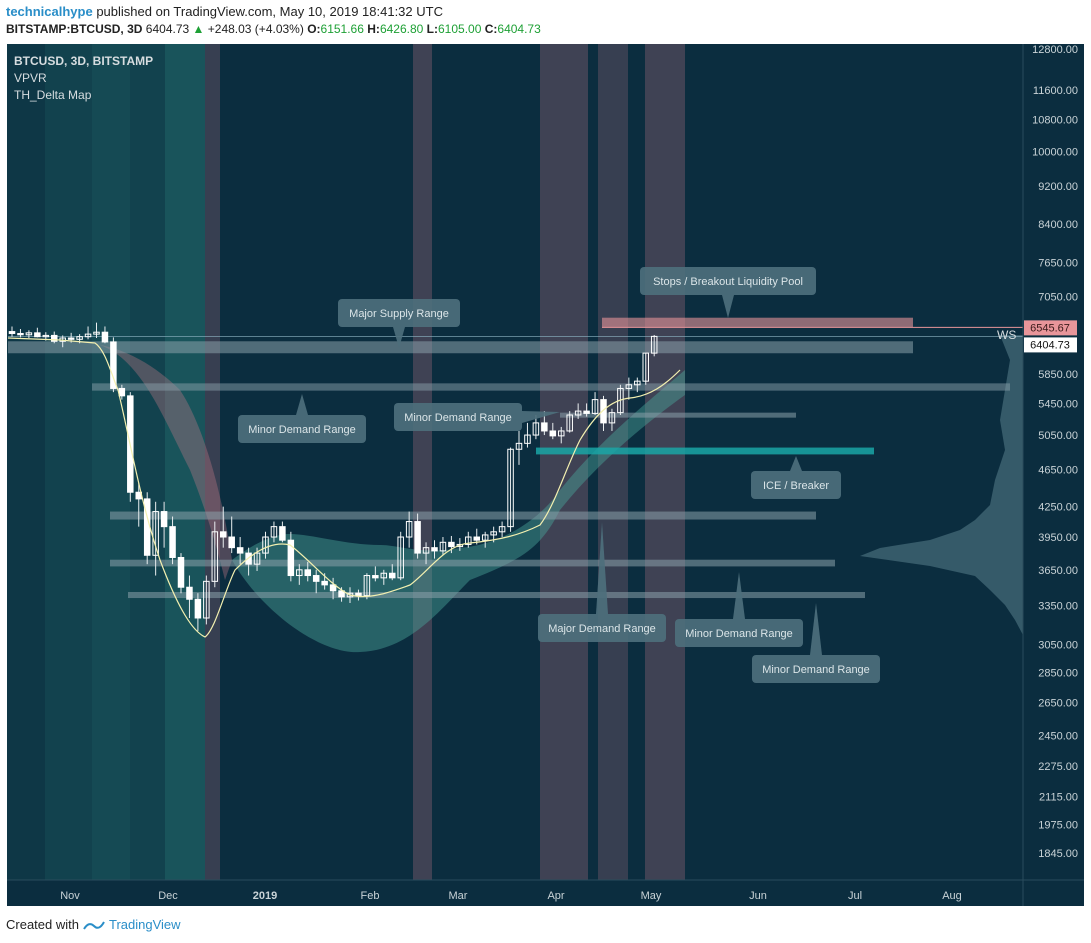  I want to click on annotation-text: ICE / Breaker, so click(796, 486).